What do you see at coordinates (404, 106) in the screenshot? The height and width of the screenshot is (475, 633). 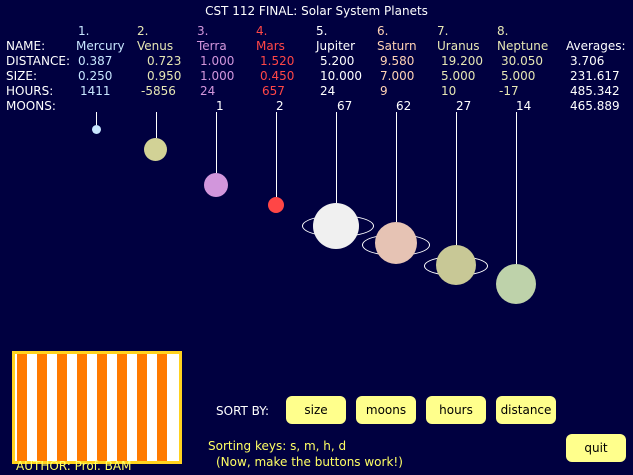 I see `planet-moons: 62` at bounding box center [404, 106].